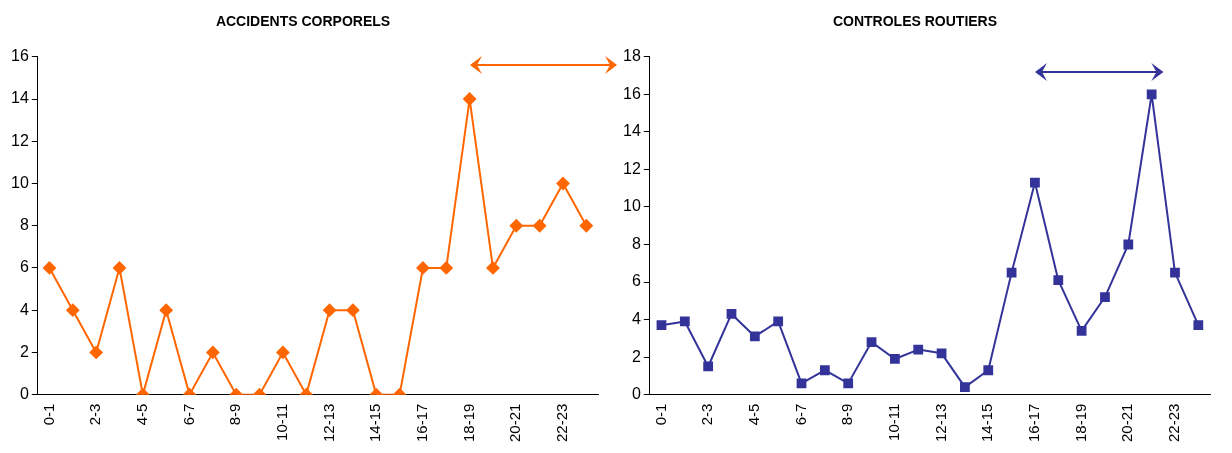 Image resolution: width=1232 pixels, height=453 pixels. I want to click on chart-title: ACCIDENTS CORPORELS, so click(303, 21).